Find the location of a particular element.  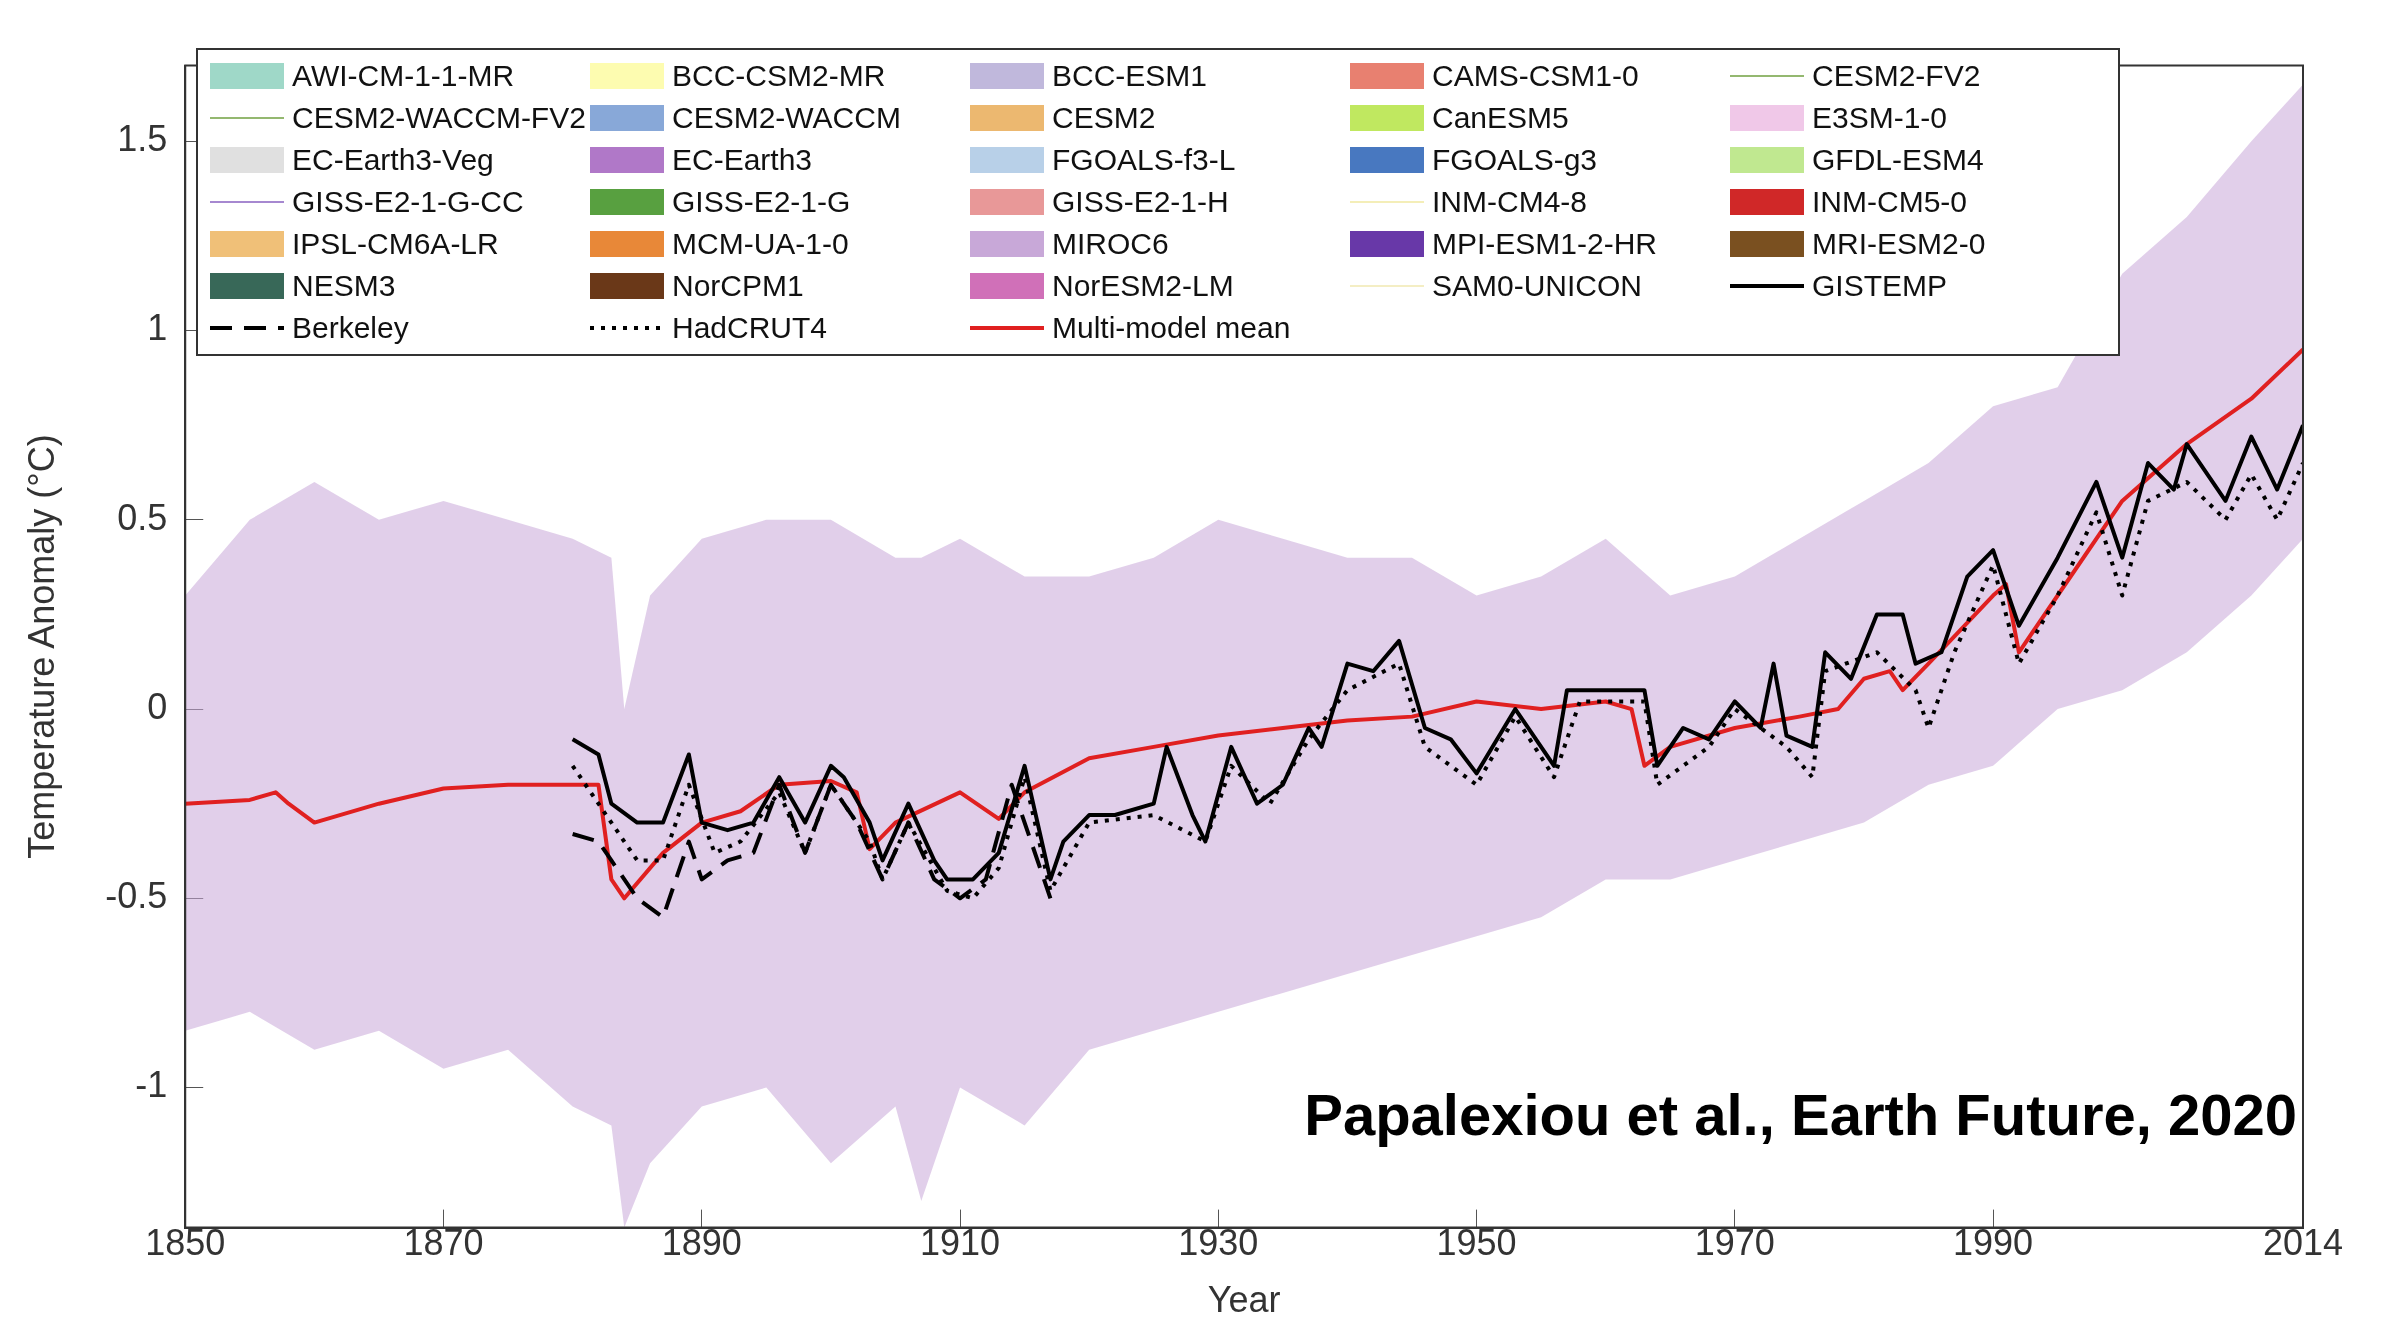

x-tick-label: 1890 is located at coordinates (701, 1243).